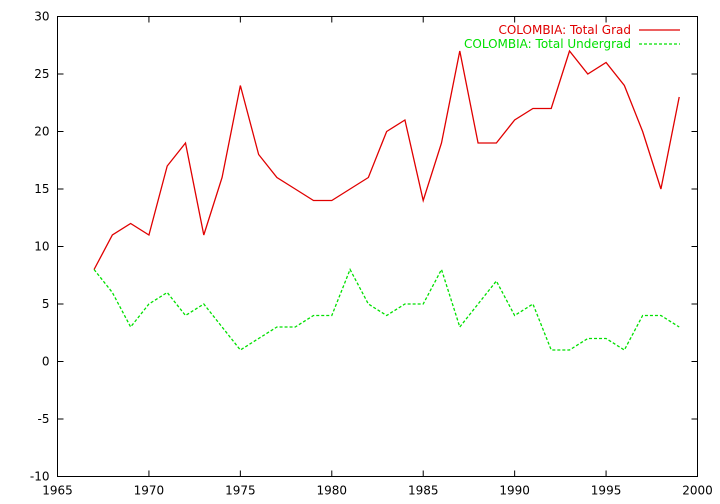  Describe the element at coordinates (57, 491) in the screenshot. I see `x-tick-label: 1965` at that location.